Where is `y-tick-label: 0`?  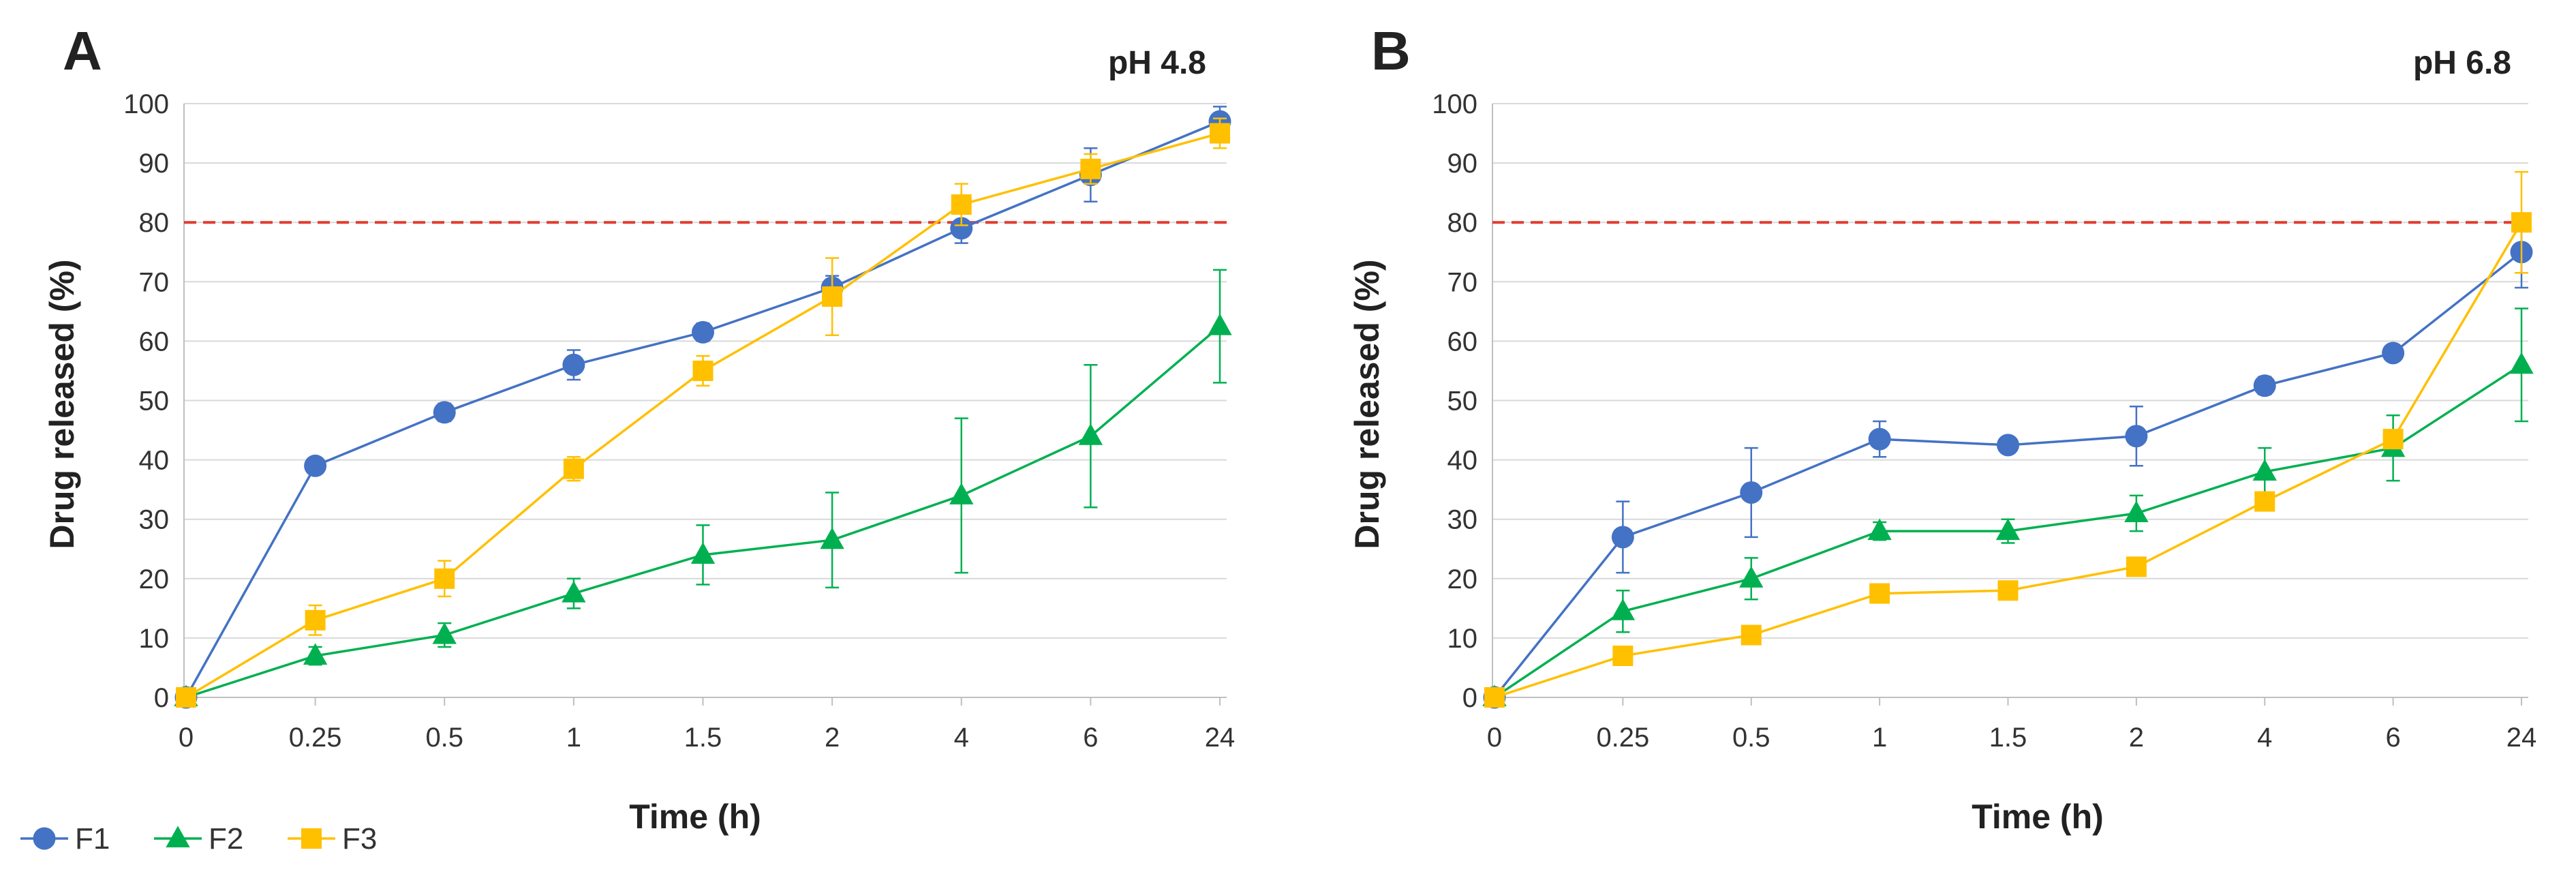 y-tick-label: 0 is located at coordinates (1469, 698).